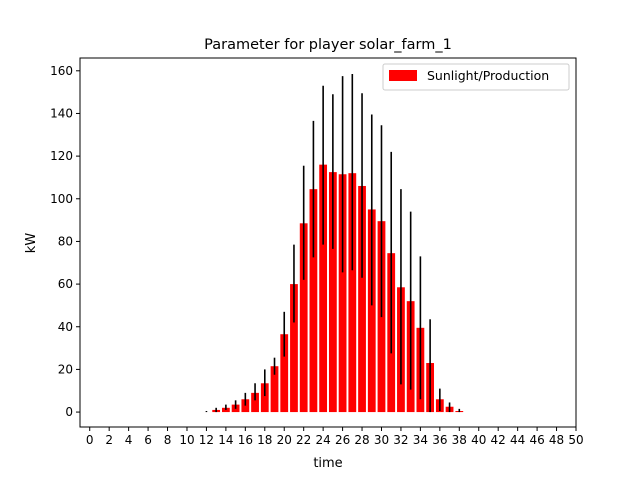 The width and height of the screenshot is (640, 484). Describe the element at coordinates (109, 440) in the screenshot. I see `x-tick-label: 2` at that location.